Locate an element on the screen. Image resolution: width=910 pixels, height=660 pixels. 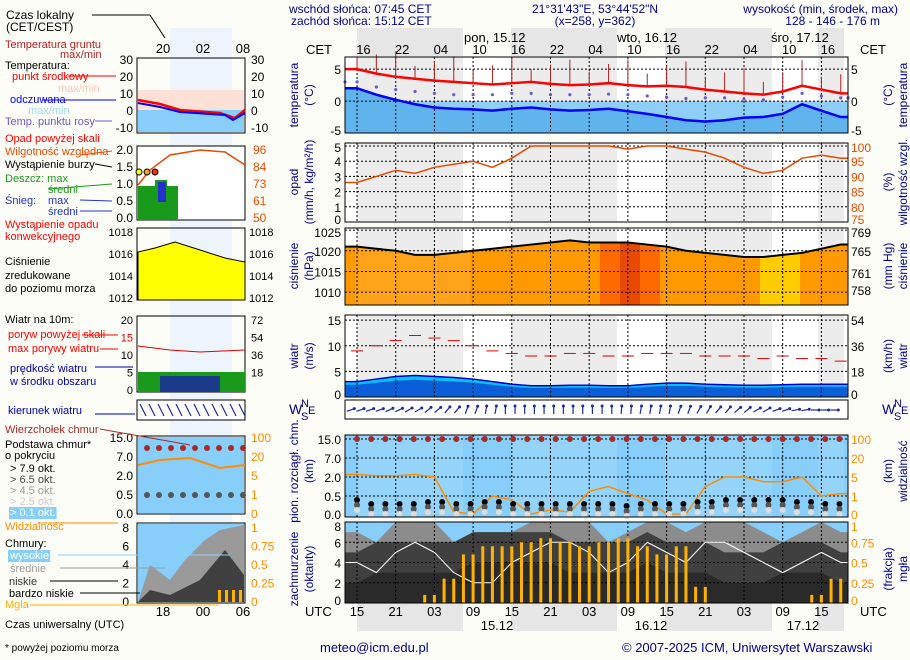
legend-pres-tick-right: 1018 is located at coordinates (261, 233).